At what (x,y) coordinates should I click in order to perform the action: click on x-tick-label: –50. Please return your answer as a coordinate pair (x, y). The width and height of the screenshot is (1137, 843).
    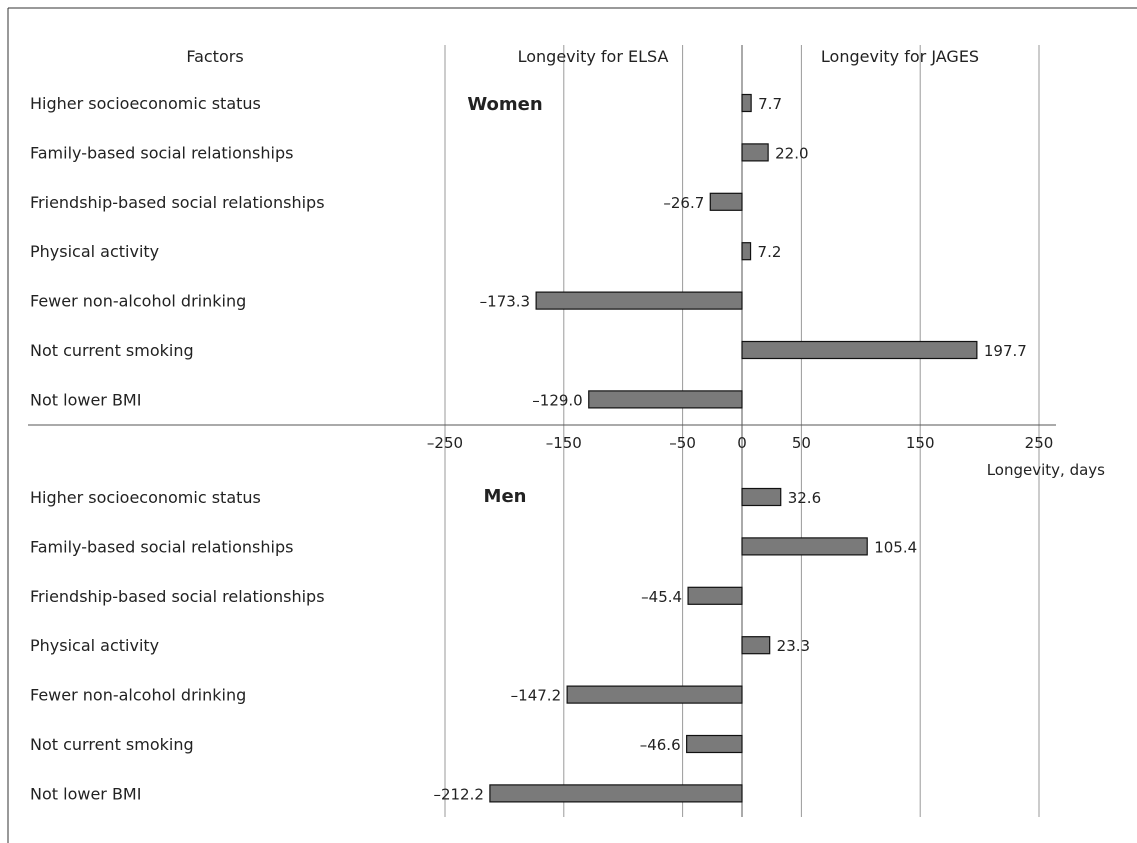
    Looking at the image, I should click on (682, 443).